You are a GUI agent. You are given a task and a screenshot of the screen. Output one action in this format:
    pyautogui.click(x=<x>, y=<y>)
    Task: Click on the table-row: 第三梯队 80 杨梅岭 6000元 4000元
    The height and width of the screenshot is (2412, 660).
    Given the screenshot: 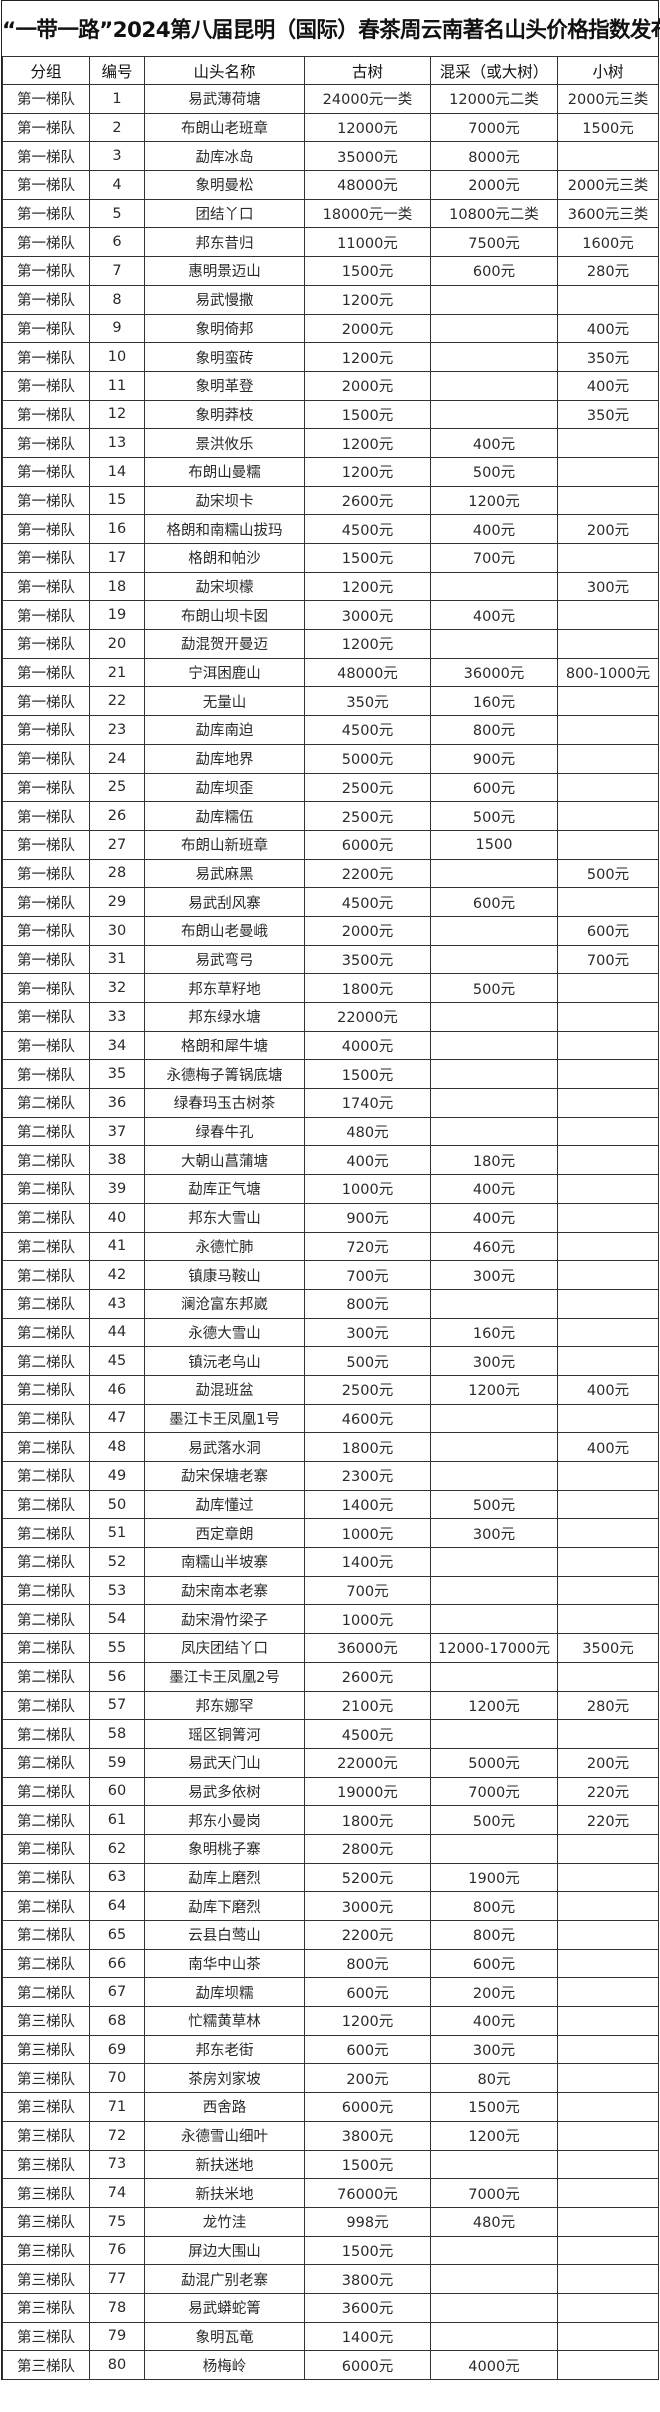 What is the action you would take?
    pyautogui.click(x=330, y=2365)
    